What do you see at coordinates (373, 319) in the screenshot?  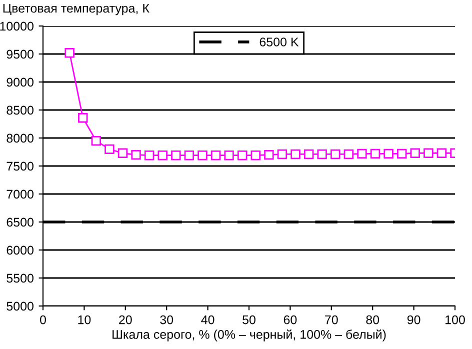 I see `x-tick-label: 80` at bounding box center [373, 319].